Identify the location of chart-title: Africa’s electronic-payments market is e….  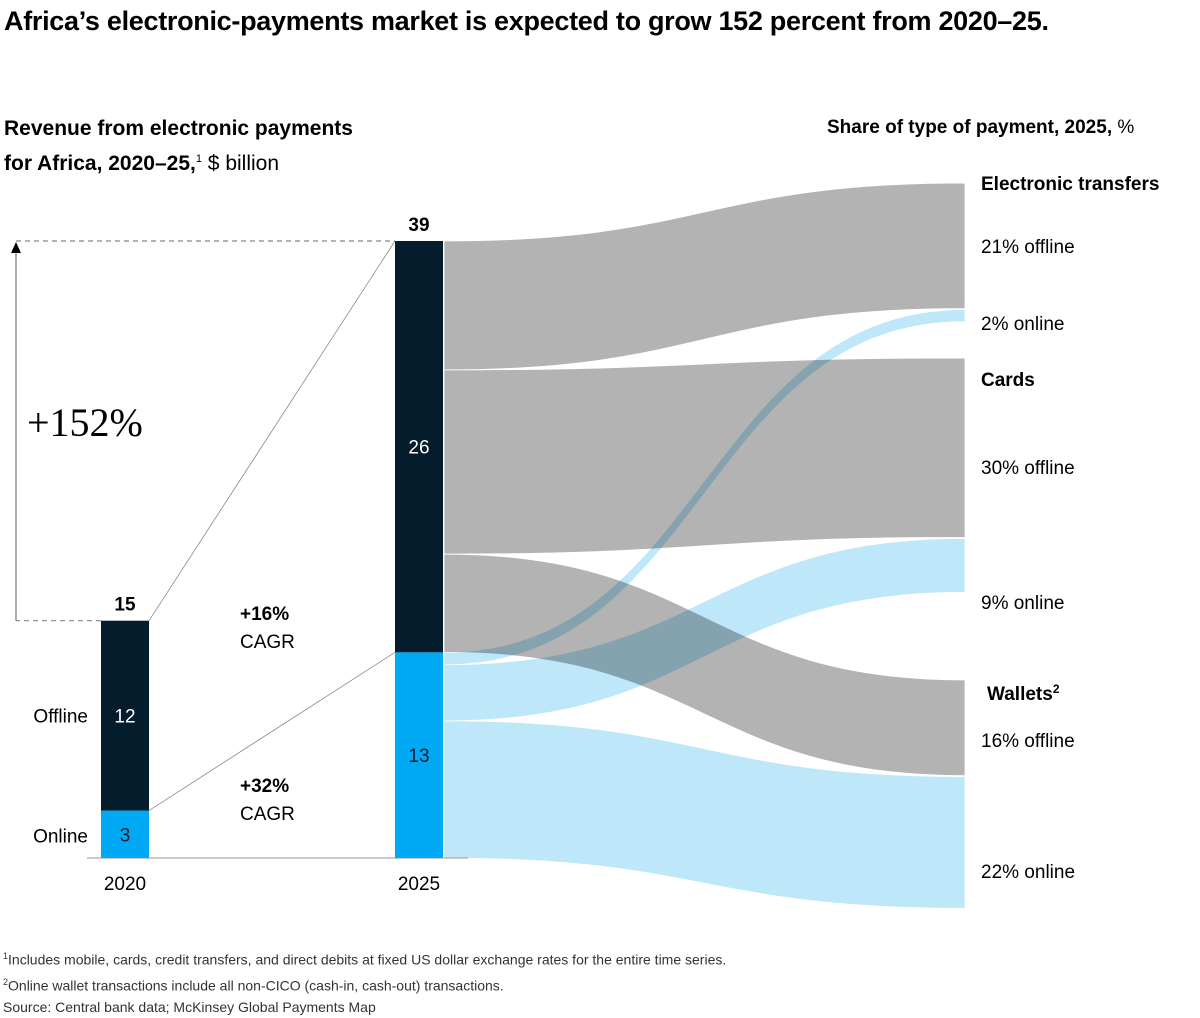
(526, 21).